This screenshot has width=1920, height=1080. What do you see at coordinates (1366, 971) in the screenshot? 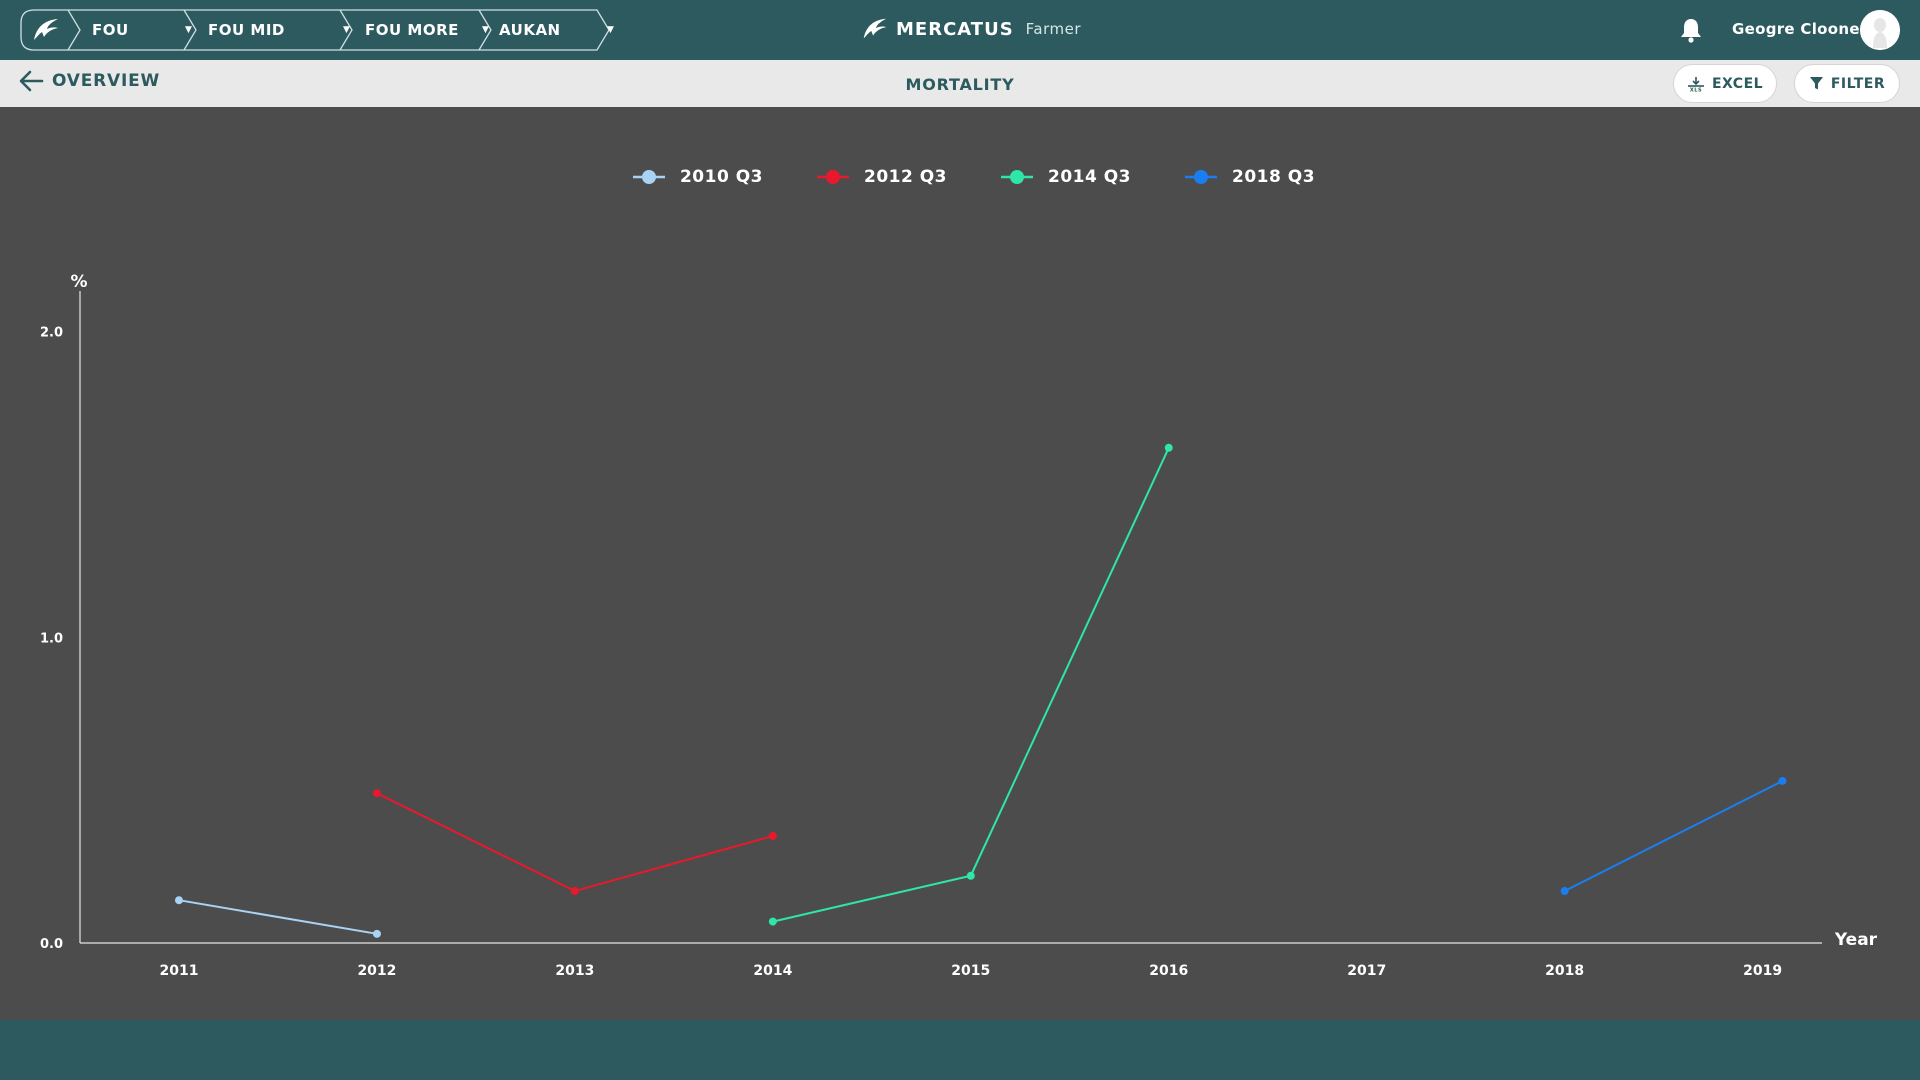
I see `x-tick-label: 2017` at bounding box center [1366, 971].